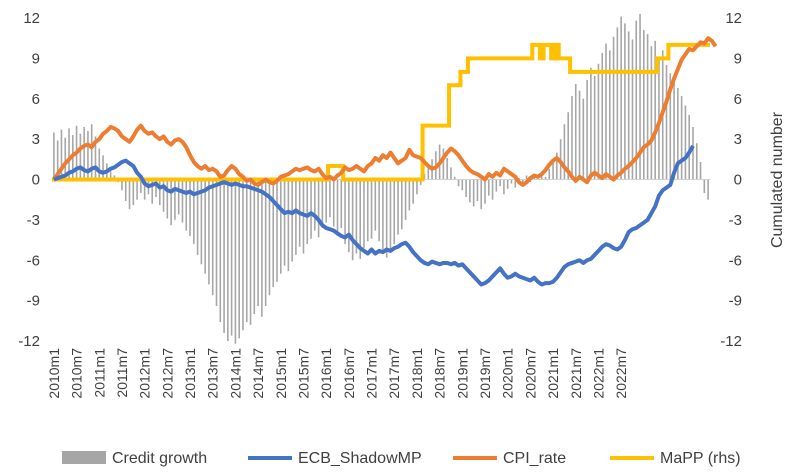  What do you see at coordinates (598, 373) in the screenshot?
I see `x-tick-label: 2022m1` at bounding box center [598, 373].